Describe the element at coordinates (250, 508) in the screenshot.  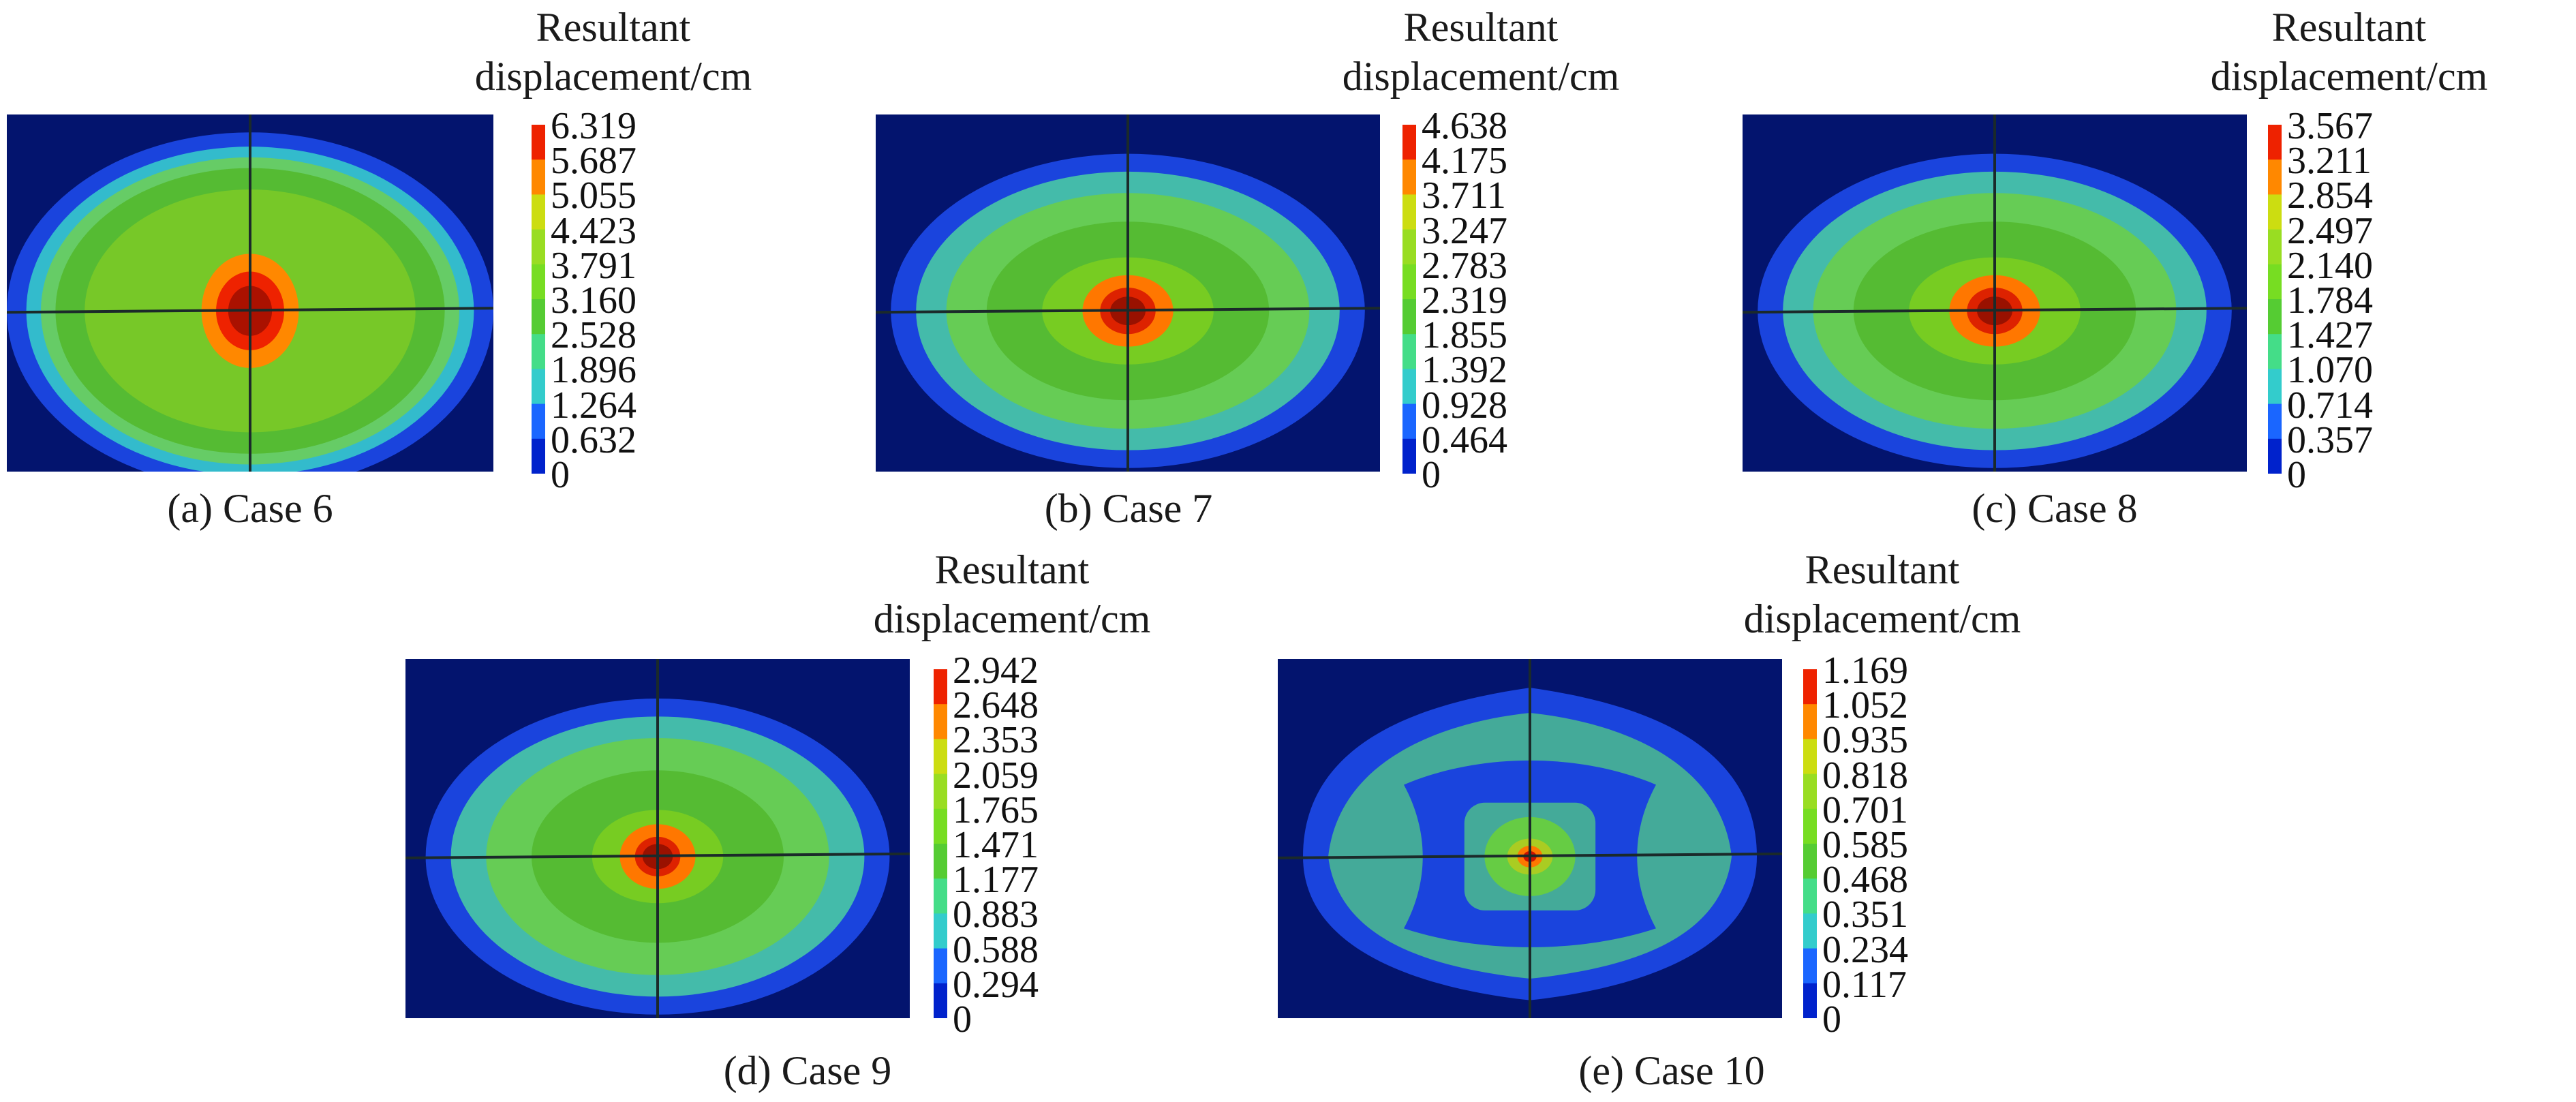
I see `panel-caption: (a) Case 6` at that location.